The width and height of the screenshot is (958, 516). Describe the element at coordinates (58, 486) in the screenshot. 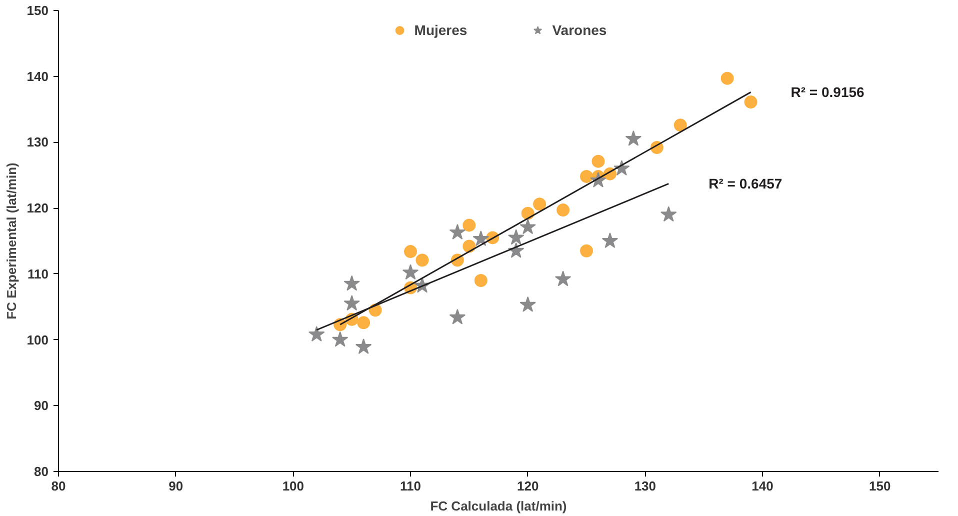

I see `x-tick-label: 80` at that location.